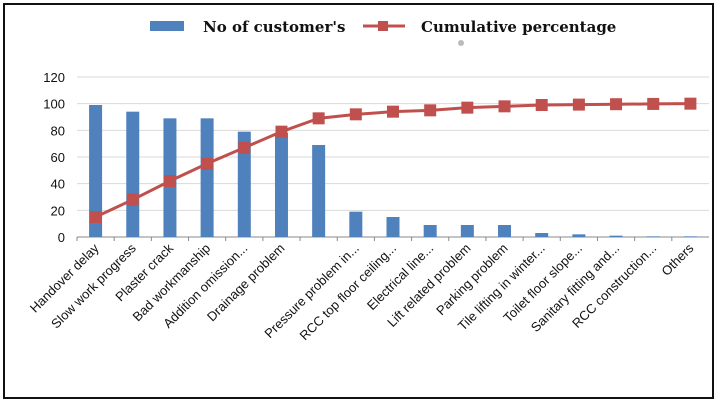 The width and height of the screenshot is (719, 403). Describe the element at coordinates (518, 27) in the screenshot. I see `legend-label-cumulative: Cumulative percentage` at that location.